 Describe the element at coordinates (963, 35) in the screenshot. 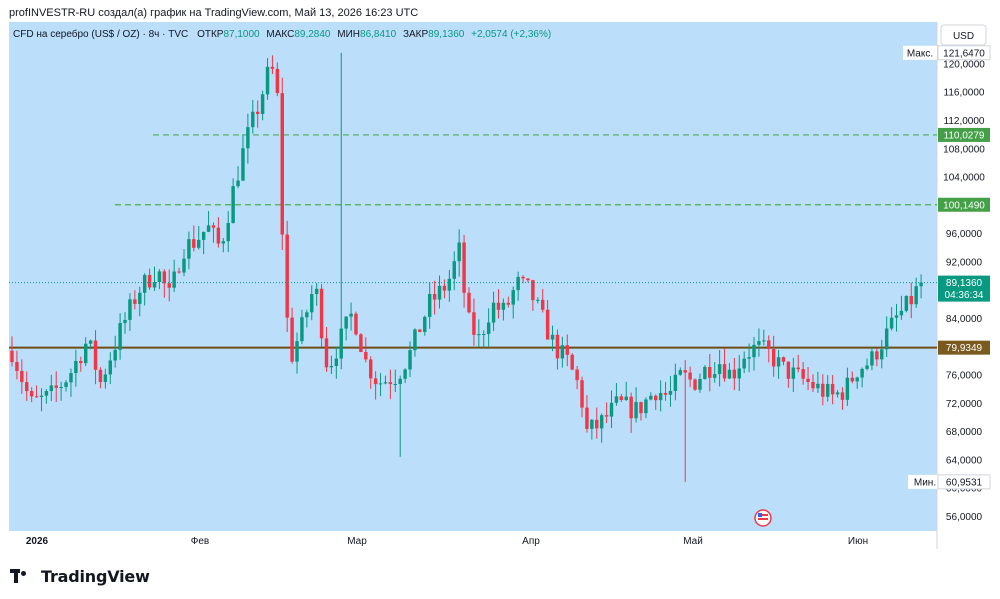

I see `currency-button: USD` at that location.